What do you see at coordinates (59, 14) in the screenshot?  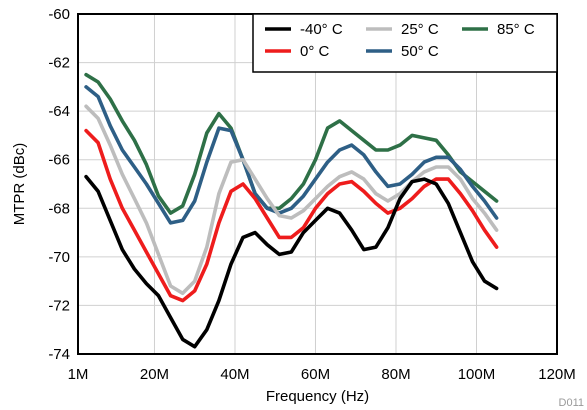 I see `y-tick-label: -60` at bounding box center [59, 14].